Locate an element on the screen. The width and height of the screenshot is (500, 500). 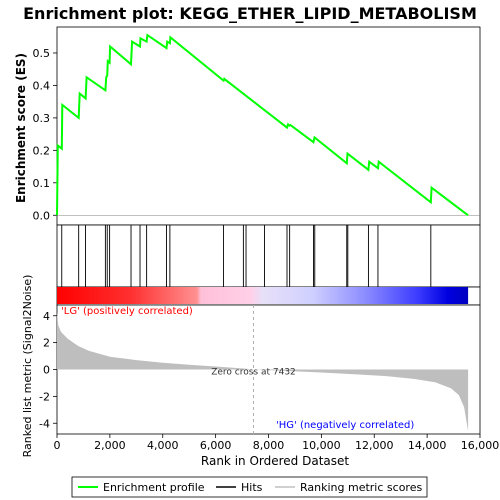
rank-x-tick-label: 4,000 is located at coordinates (163, 445).